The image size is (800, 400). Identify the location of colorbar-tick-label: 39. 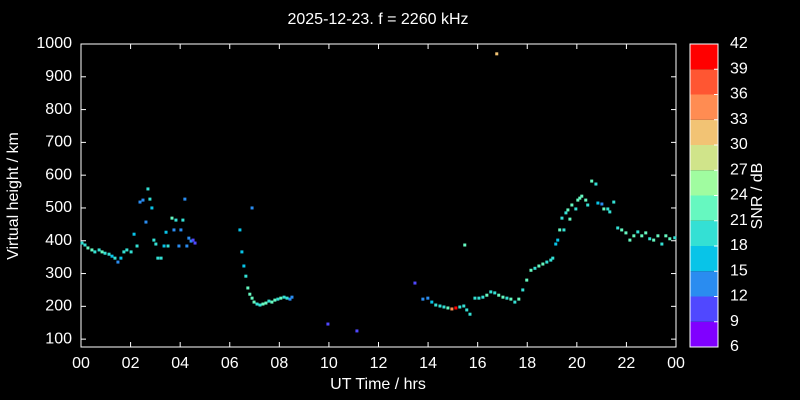
(739, 68).